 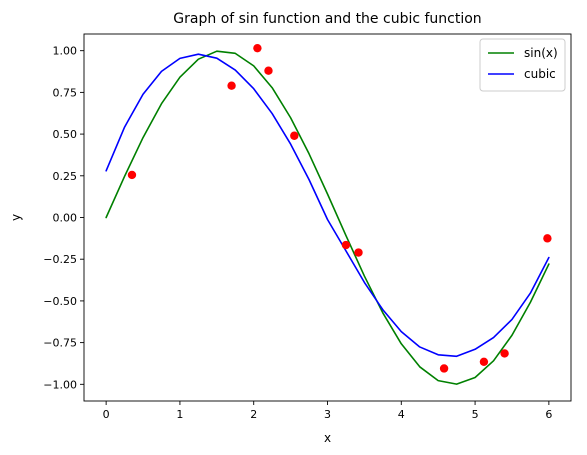 I want to click on y-tick-label: −0.50, so click(x=60, y=301).